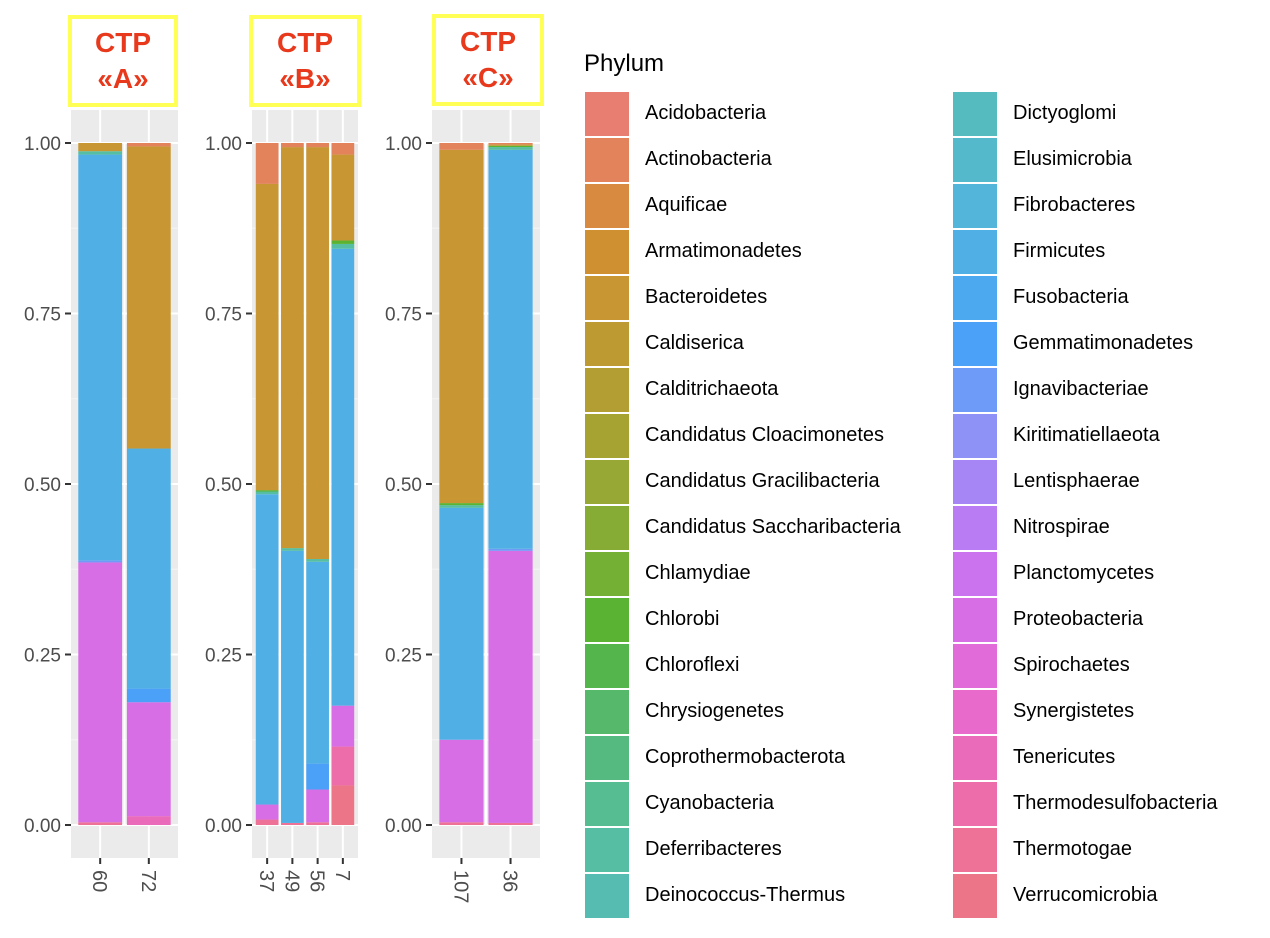 The height and width of the screenshot is (938, 1270). Describe the element at coordinates (100, 561) in the screenshot. I see `bar-segment-ignavibacteriae` at that location.